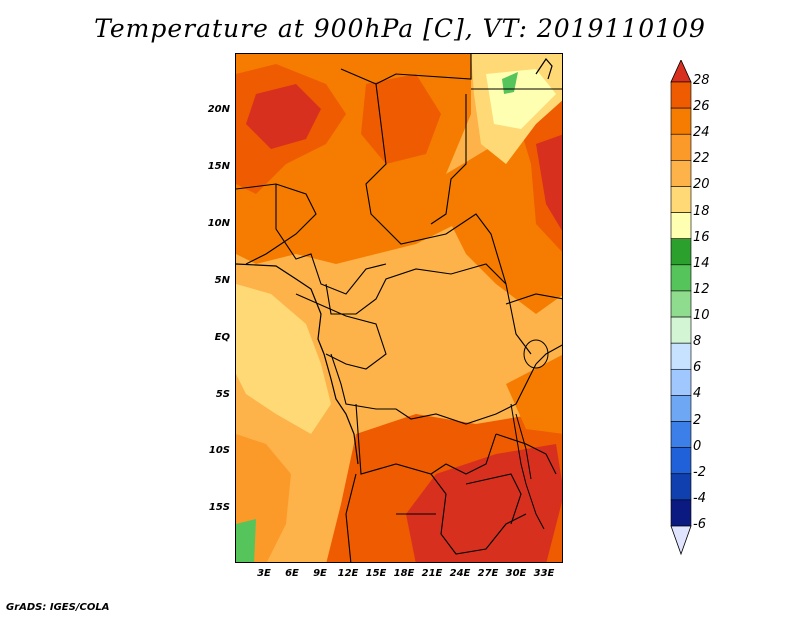 This screenshot has width=800, height=618. Describe the element at coordinates (699, 498) in the screenshot. I see `colorbar-label: -4` at that location.